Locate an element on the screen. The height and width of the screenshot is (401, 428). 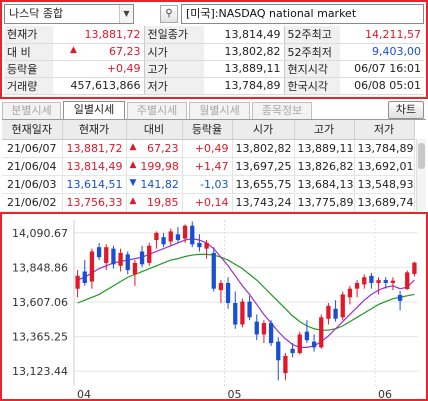
symbol-select: 나스닥 종합 ▼ is located at coordinates (69, 14).